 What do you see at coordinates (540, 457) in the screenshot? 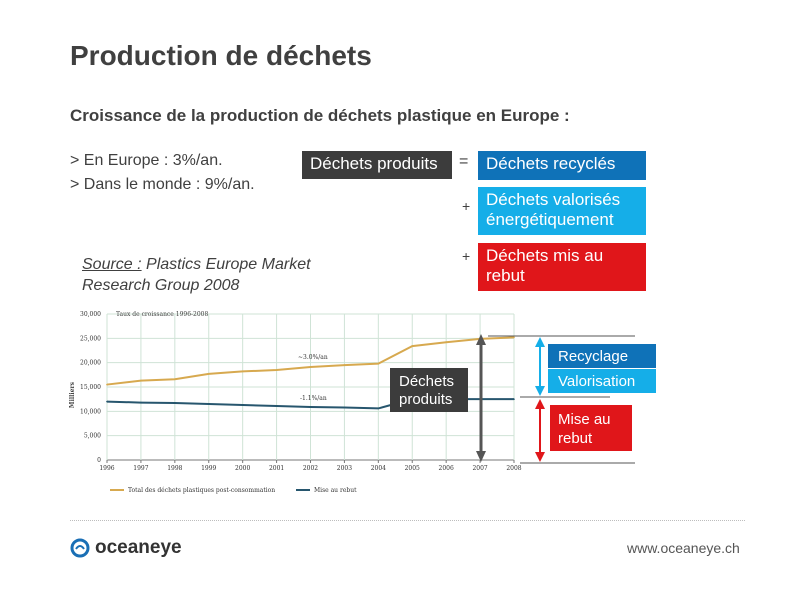
I see `rebut-arrow-head-bottom` at bounding box center [540, 457].